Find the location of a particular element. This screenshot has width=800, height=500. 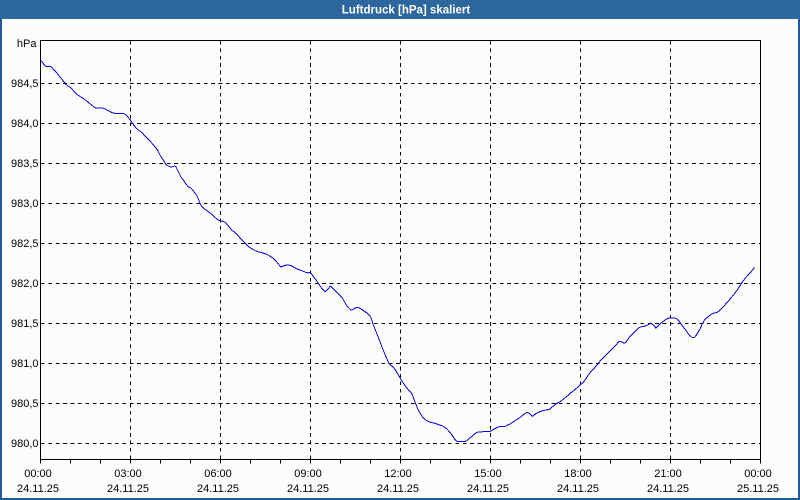

svg-text: Luftdruck [hPa] skaliert is located at coordinates (406, 11).